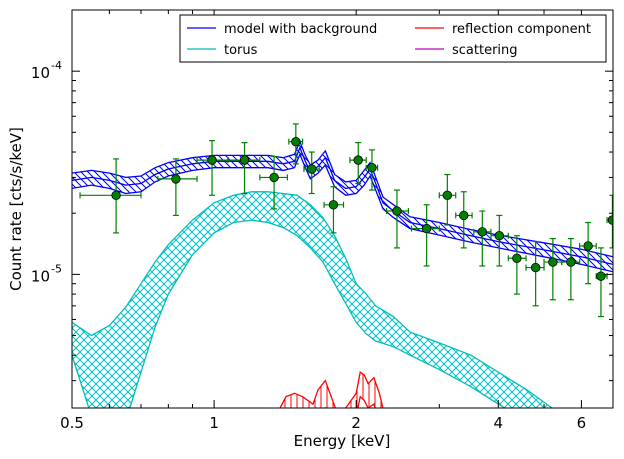 This screenshot has width=624, height=459. I want to click on reflection-component-upper-line, so click(331, 389).